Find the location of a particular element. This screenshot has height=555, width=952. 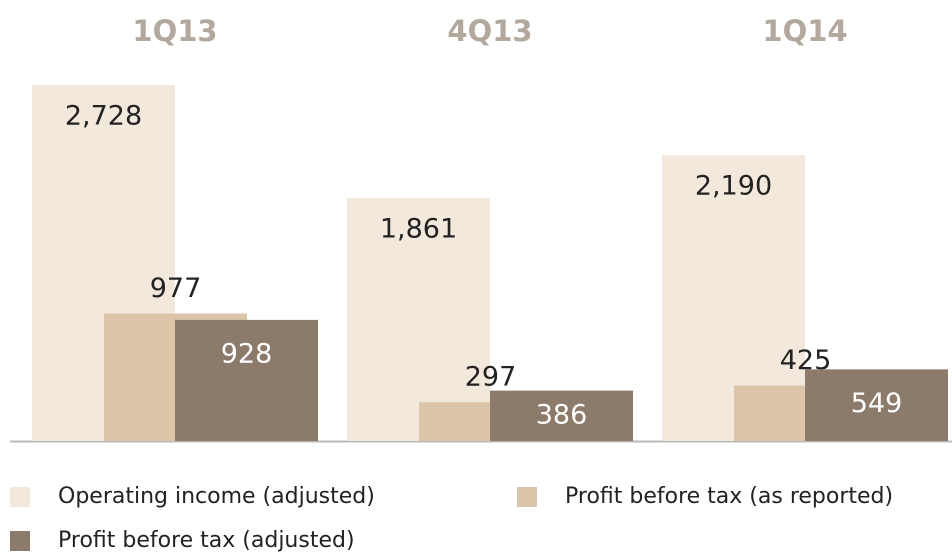

value-label: 2,190 is located at coordinates (733, 186).